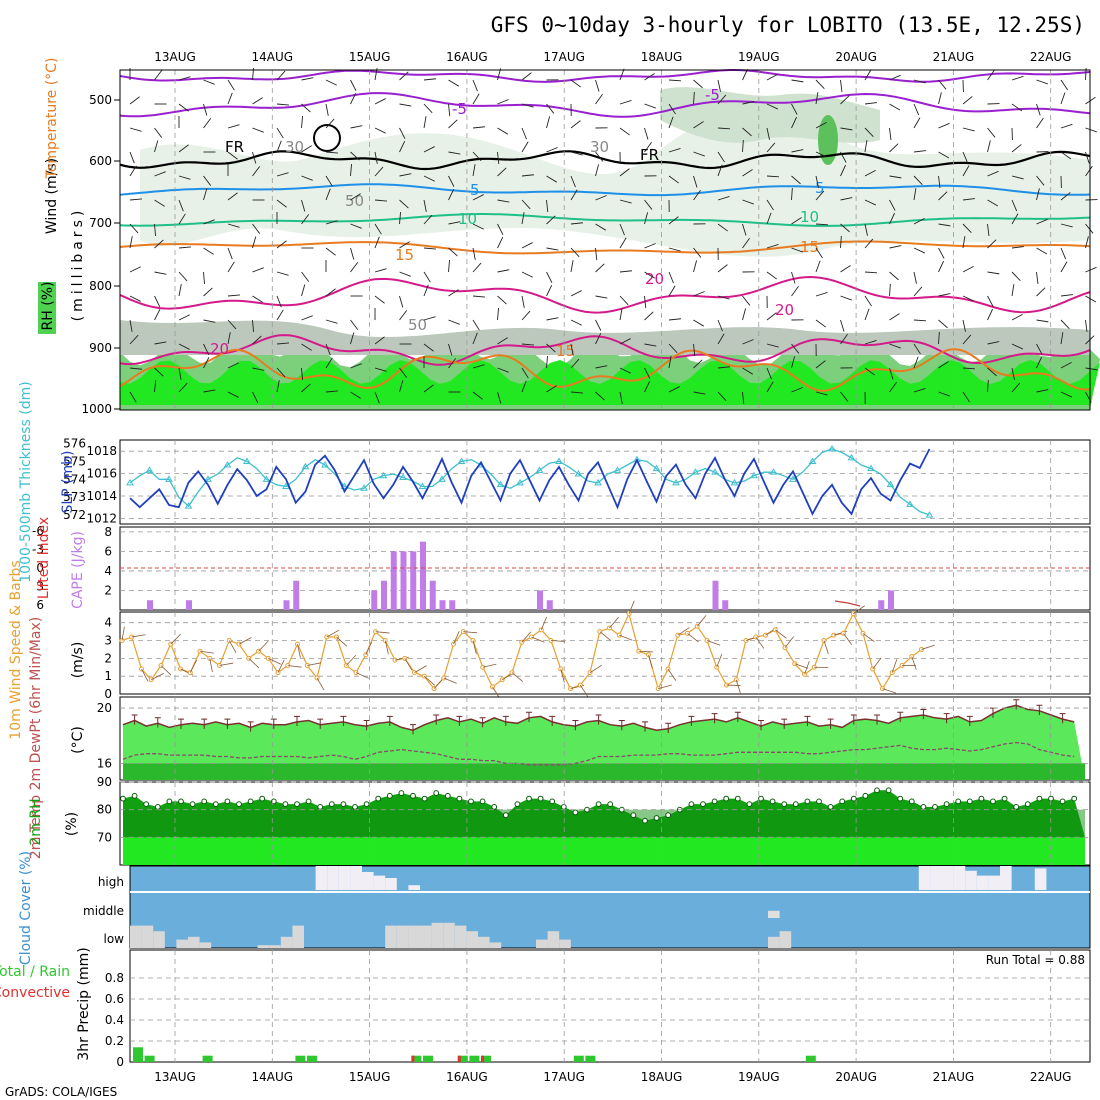 This screenshot has height=1100, width=1100. I want to click on temp2m-minmax-bar, so click(181, 723).